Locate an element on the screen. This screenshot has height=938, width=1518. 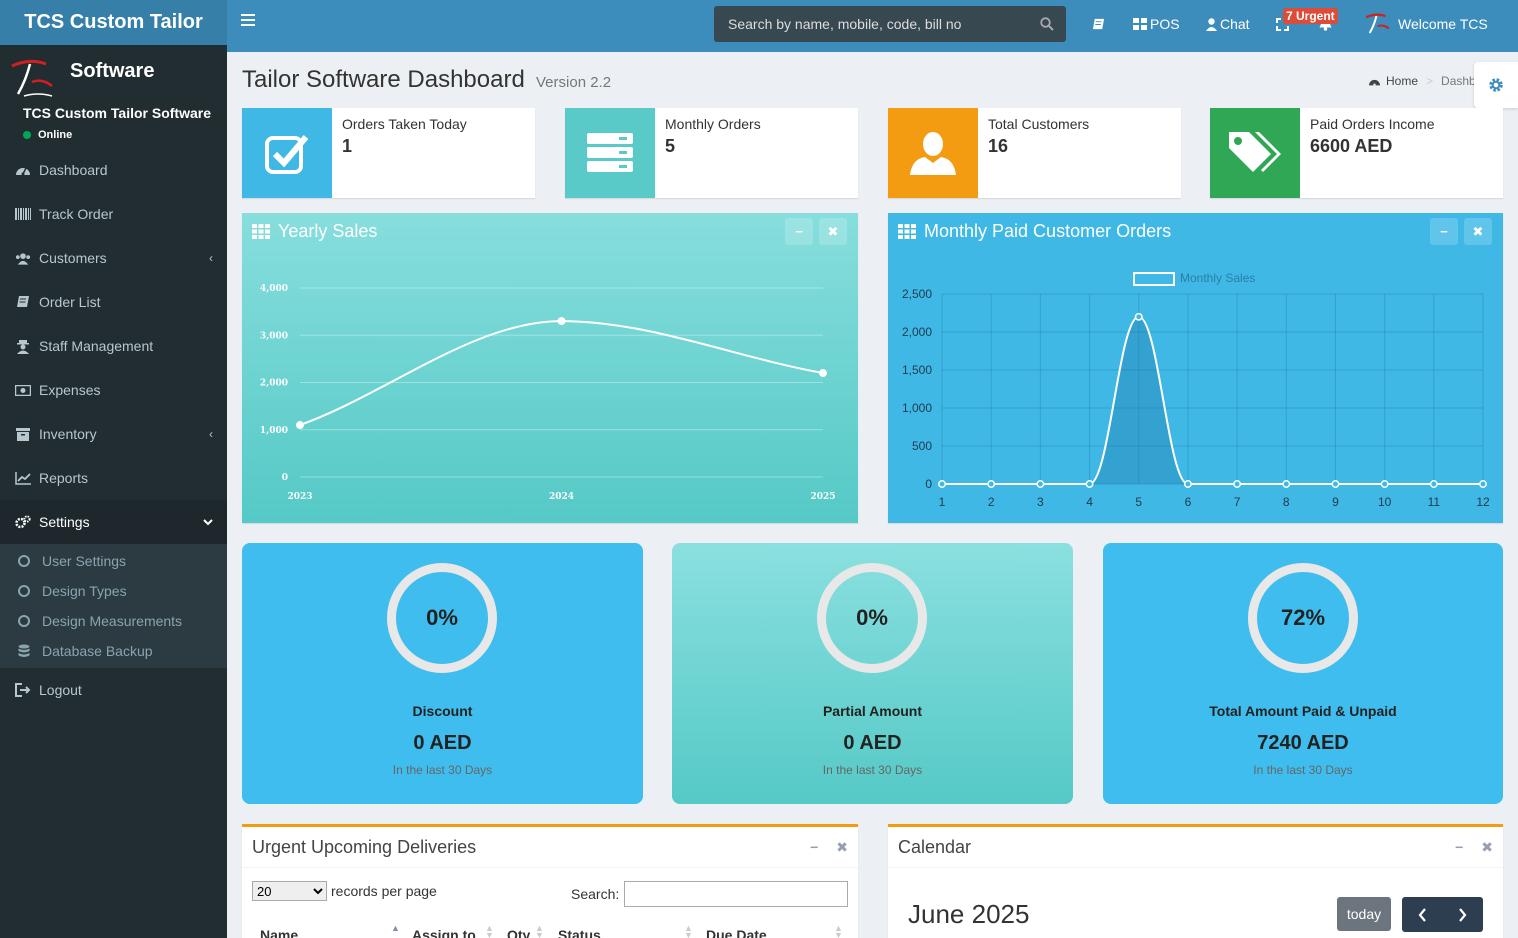
table-search-input is located at coordinates (736, 894).